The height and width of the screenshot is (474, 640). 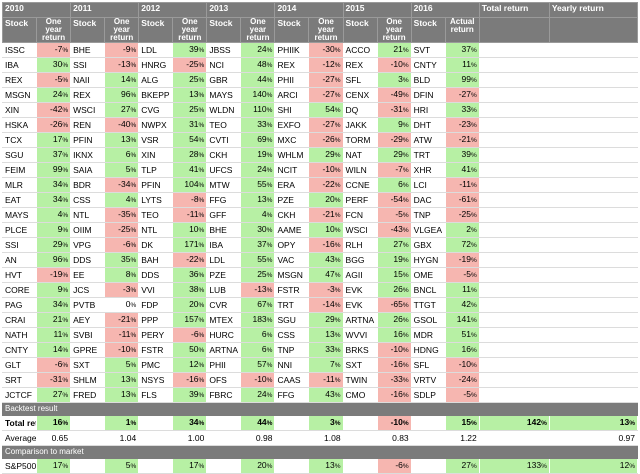 I want to click on one-year-return-value: -31, so click(x=396, y=109).